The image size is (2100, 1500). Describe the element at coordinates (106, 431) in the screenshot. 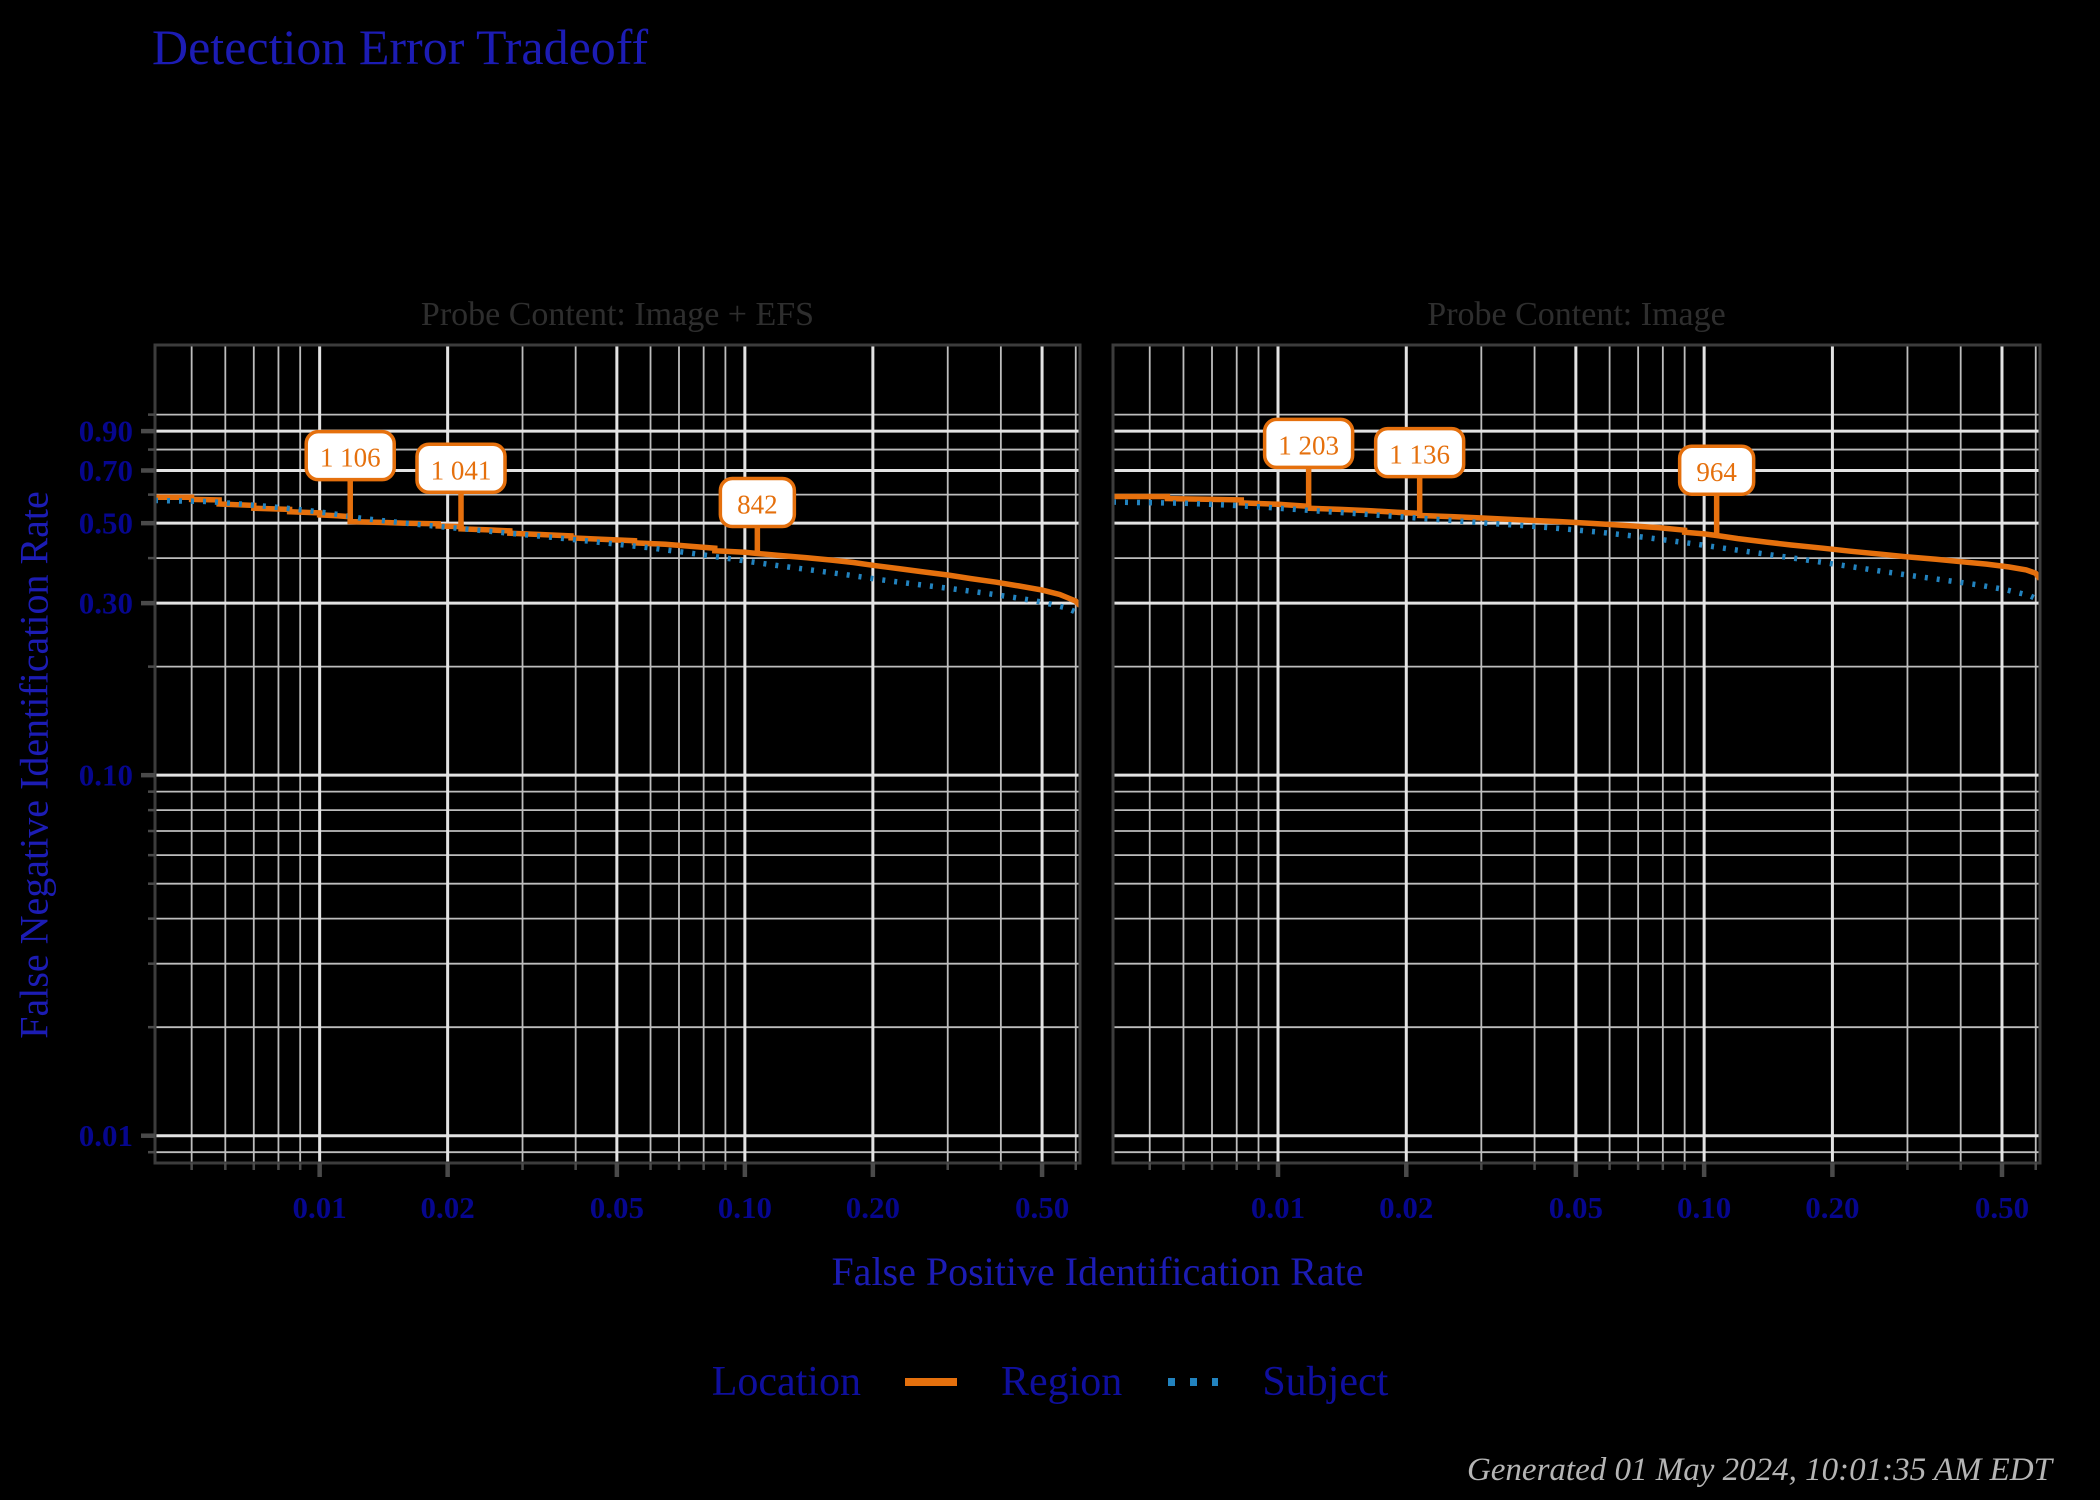

I see `y-tick-label: 0.90` at that location.